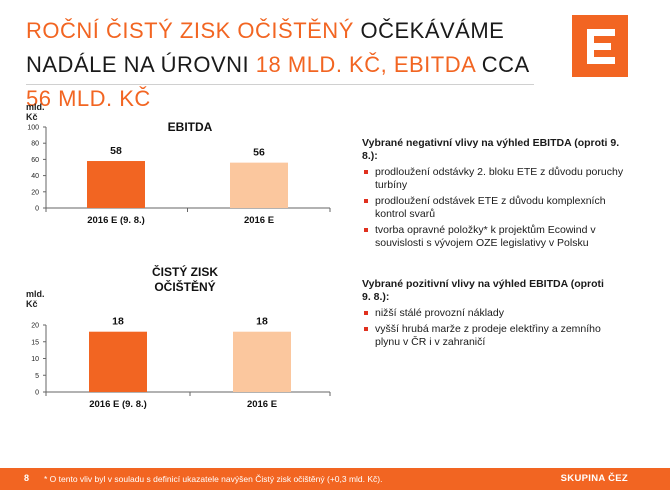 This screenshot has width=670, height=499. What do you see at coordinates (35, 176) in the screenshot?
I see `ebitda-y-tick-label: 40` at bounding box center [35, 176].